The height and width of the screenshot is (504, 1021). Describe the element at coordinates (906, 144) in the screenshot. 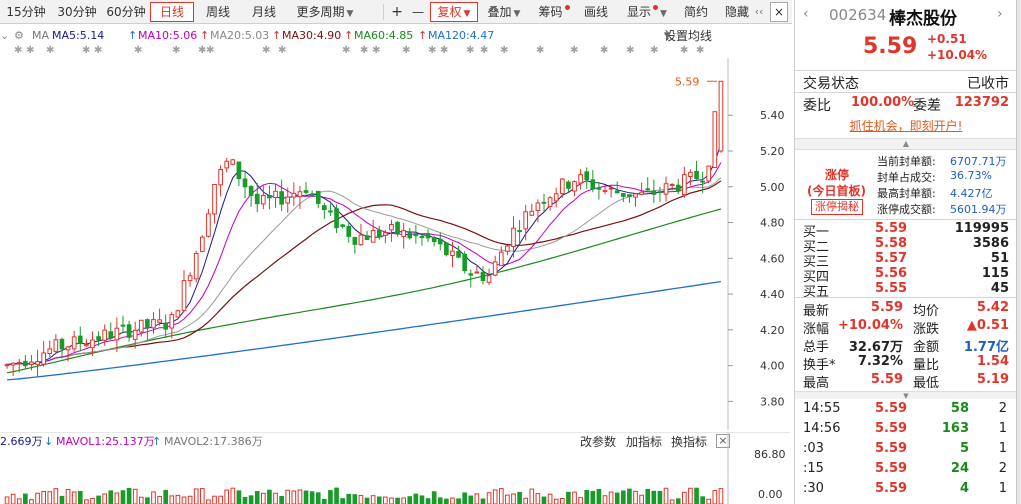

I see `collapse-toggle: ▲` at that location.